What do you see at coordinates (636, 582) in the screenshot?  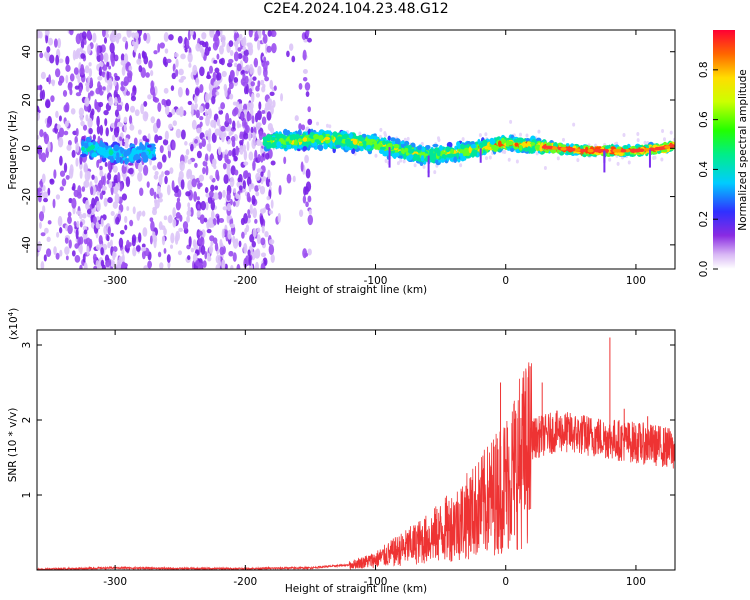 I see `snr-x-tick-label: 100` at bounding box center [636, 582].